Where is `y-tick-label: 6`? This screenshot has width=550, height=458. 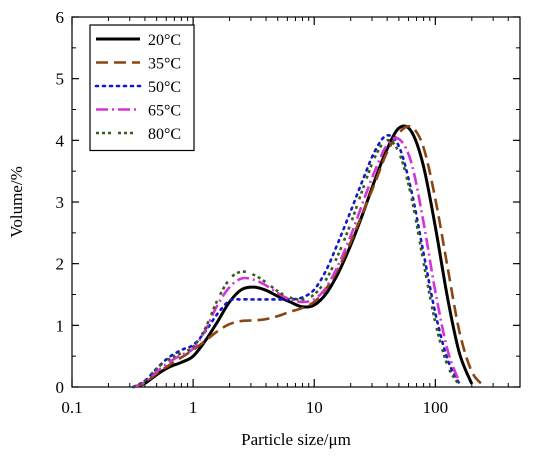 y-tick-label: 6 is located at coordinates (60, 17).